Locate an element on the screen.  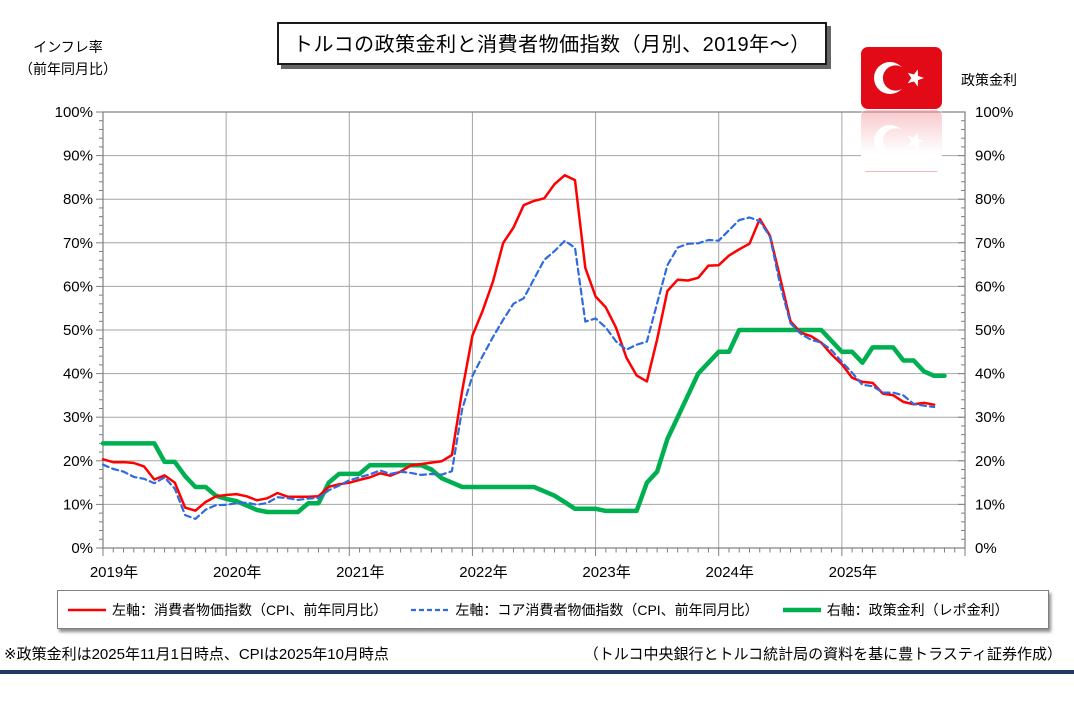
policy-rate-line-sample-icon is located at coordinates (801, 609).